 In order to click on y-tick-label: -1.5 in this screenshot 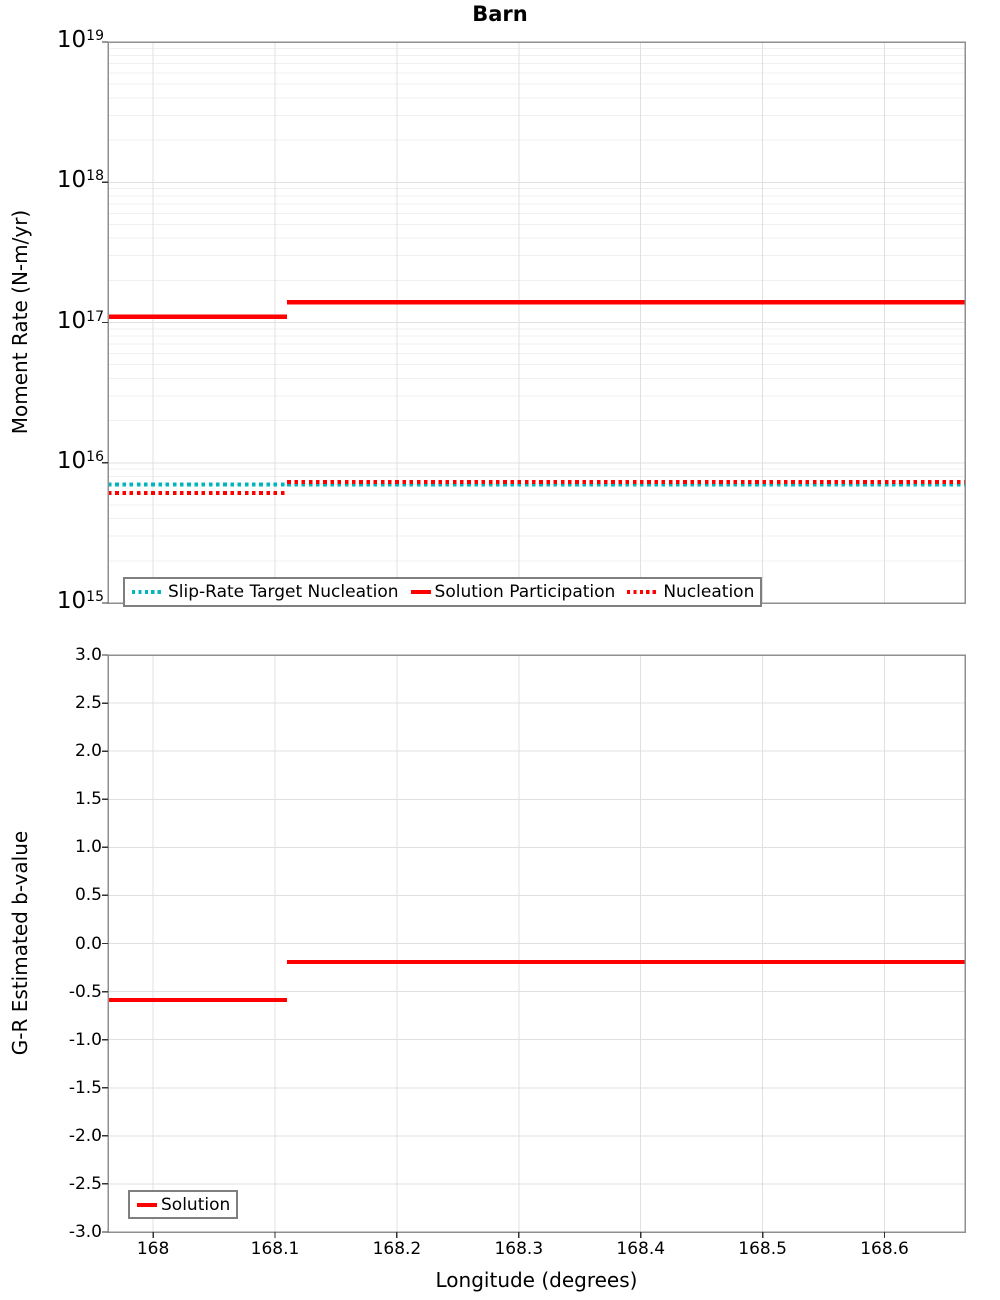, I will do `click(85, 1087)`.